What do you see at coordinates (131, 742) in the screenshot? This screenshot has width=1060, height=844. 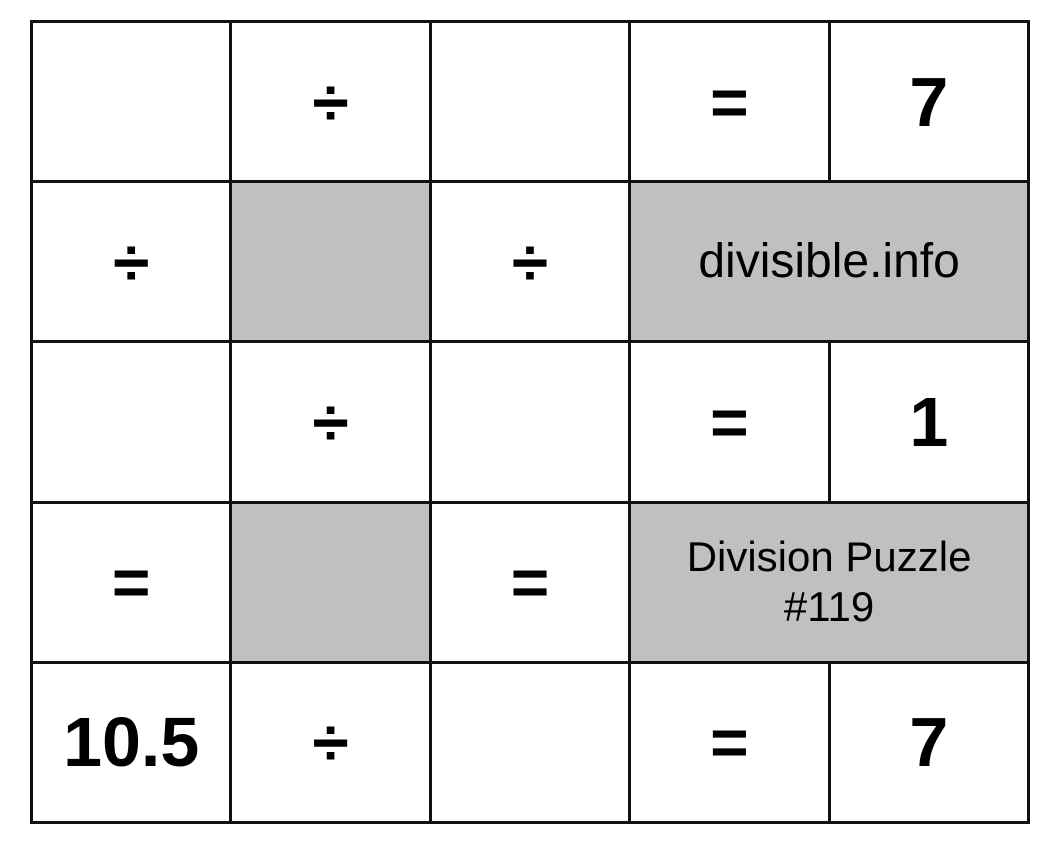 I see `number-cell: 10.5` at bounding box center [131, 742].